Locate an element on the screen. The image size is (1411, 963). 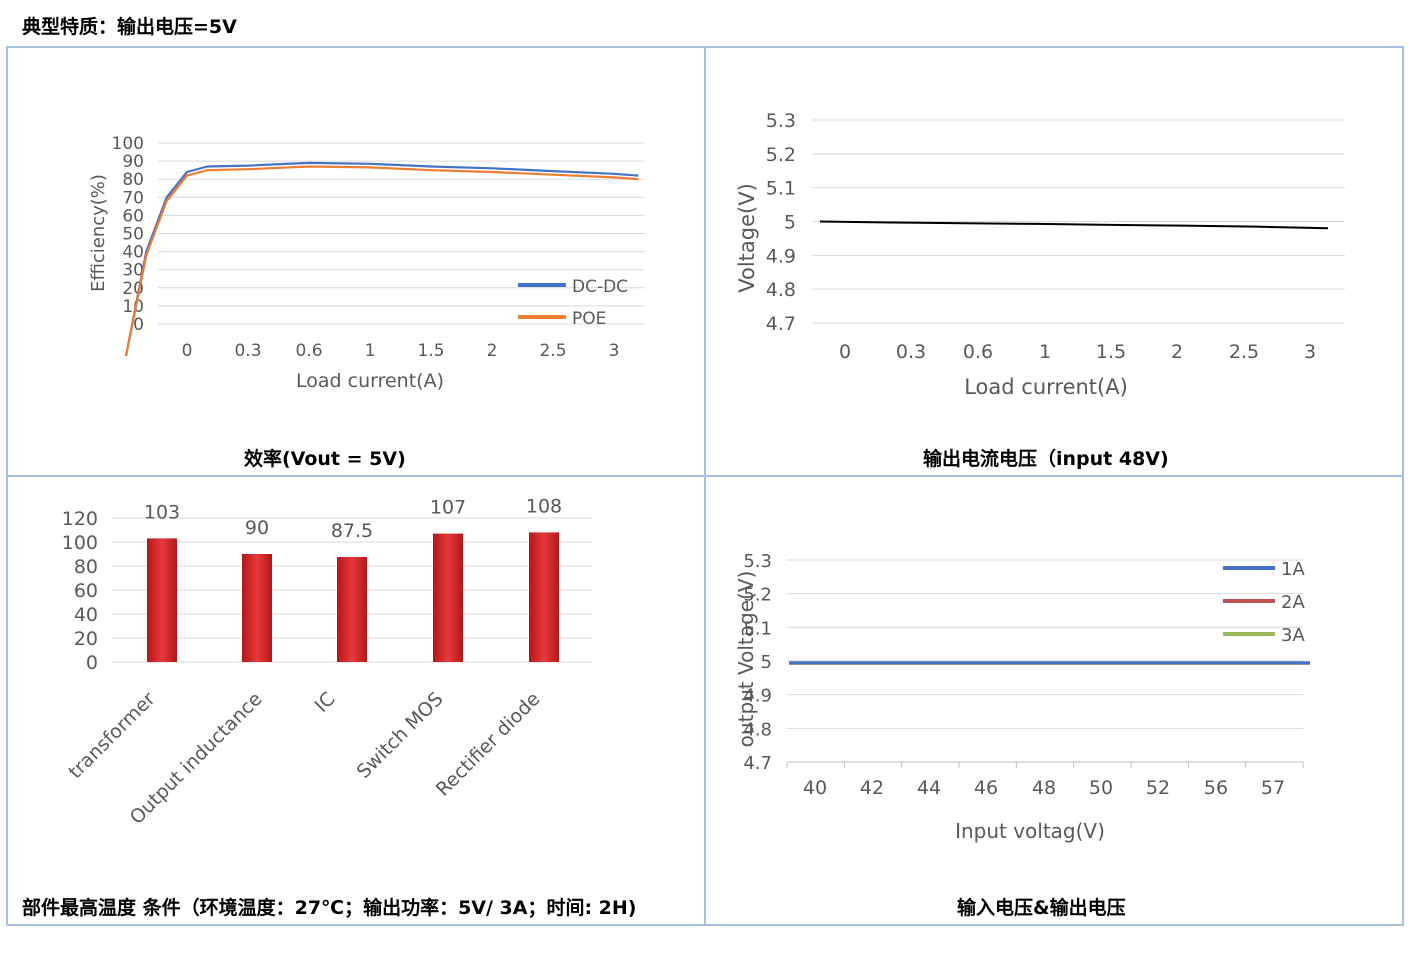
chart1-legend-label: DC-DC is located at coordinates (600, 287).